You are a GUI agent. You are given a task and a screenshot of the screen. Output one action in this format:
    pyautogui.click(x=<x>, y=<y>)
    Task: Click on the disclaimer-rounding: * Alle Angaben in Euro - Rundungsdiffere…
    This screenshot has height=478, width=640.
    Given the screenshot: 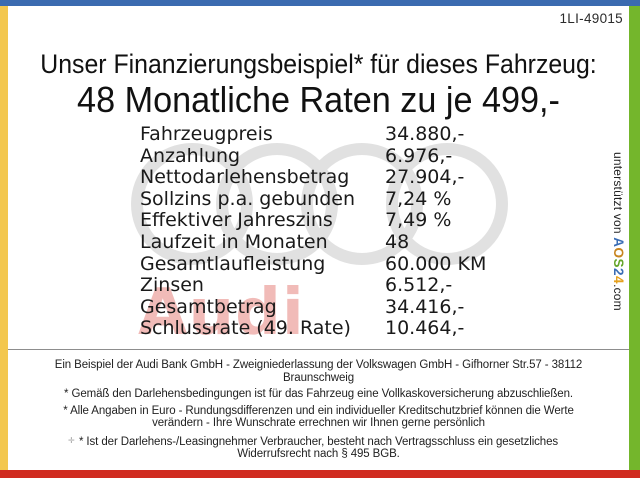 What is the action you would take?
    pyautogui.click(x=318, y=417)
    